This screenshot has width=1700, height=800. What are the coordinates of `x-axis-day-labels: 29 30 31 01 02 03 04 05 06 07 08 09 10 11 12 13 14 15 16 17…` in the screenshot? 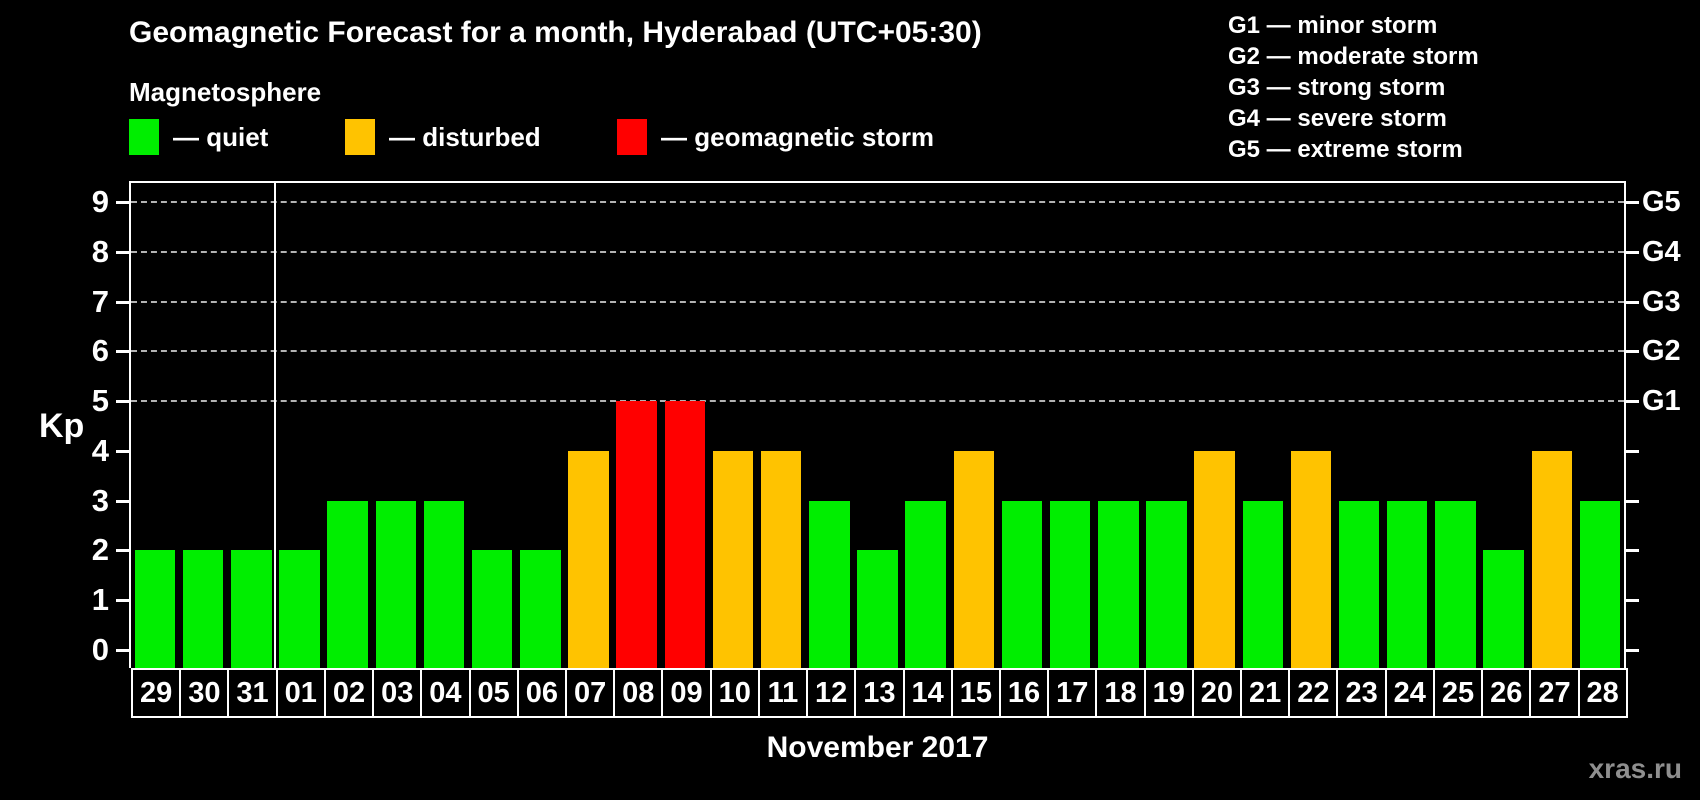 It's located at (879, 693).